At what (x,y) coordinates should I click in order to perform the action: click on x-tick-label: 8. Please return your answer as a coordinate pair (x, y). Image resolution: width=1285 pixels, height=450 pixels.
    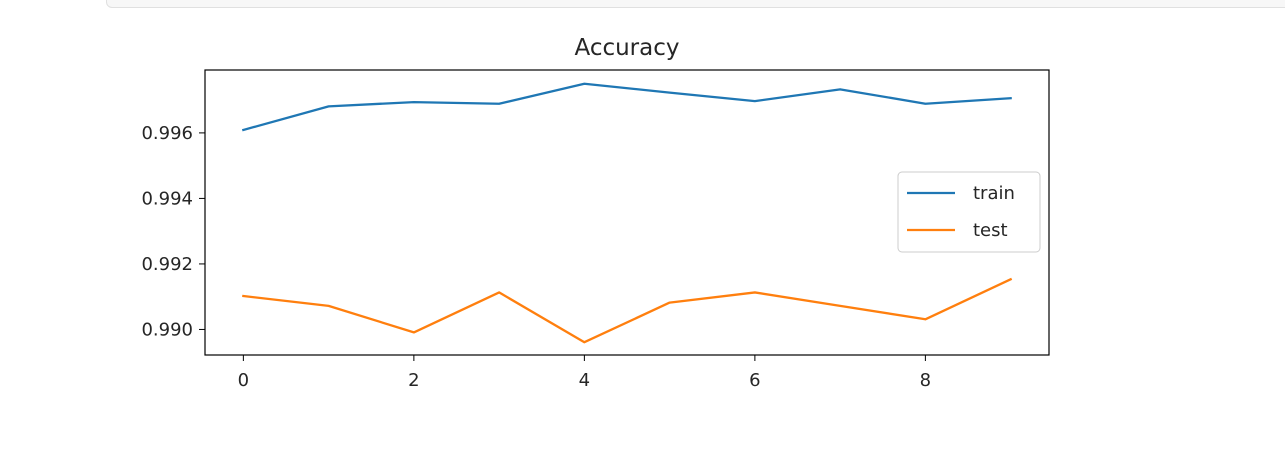
    Looking at the image, I should click on (925, 380).